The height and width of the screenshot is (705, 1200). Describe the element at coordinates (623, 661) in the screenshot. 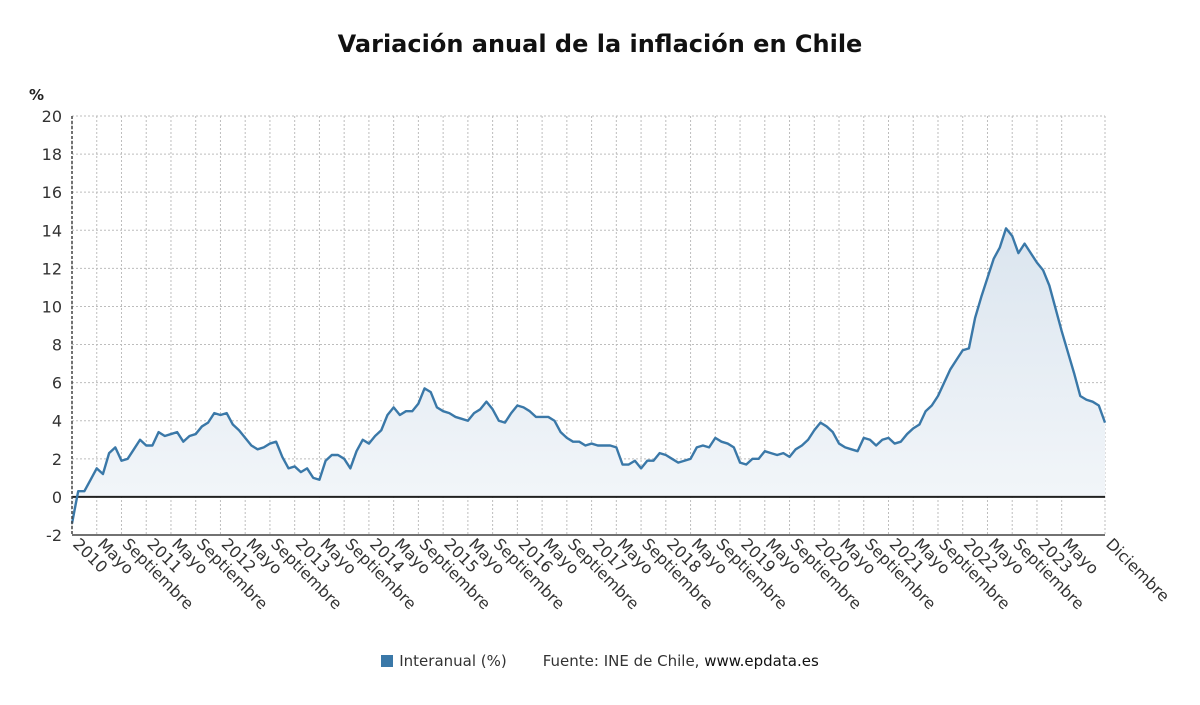

I see `source-text: Fuente: INE de Chile,` at that location.